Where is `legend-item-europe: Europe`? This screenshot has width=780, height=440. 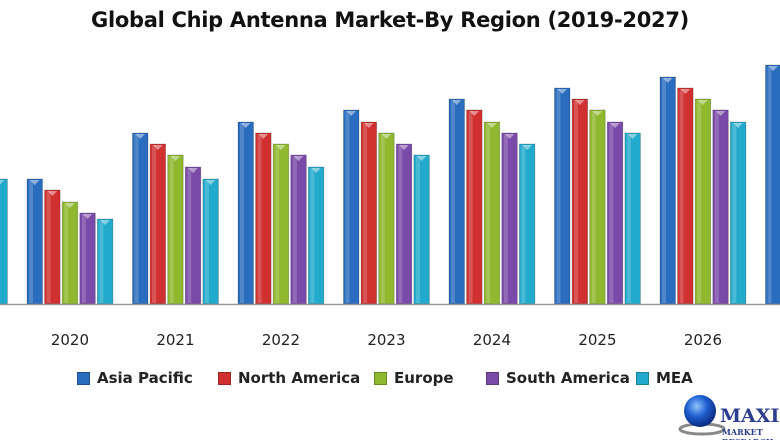 legend-item-europe: Europe is located at coordinates (414, 378).